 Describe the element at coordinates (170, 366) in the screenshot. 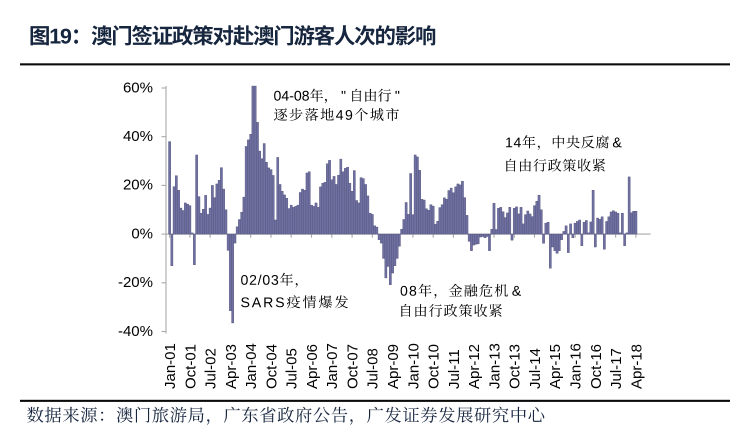

I see `svg-text: Jan-01` at that location.